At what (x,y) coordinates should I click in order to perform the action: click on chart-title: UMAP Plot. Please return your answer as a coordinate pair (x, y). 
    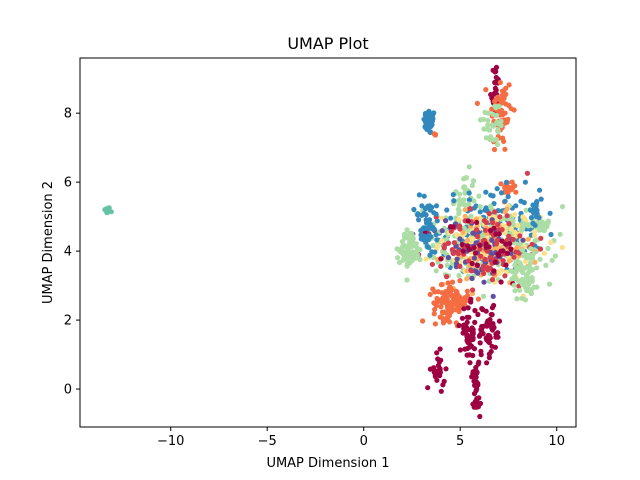
    Looking at the image, I should click on (327, 43).